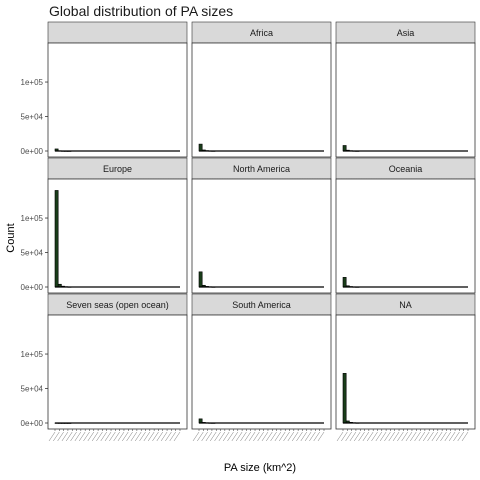  Describe the element at coordinates (406, 169) in the screenshot. I see `facet-label: Oceania` at that location.